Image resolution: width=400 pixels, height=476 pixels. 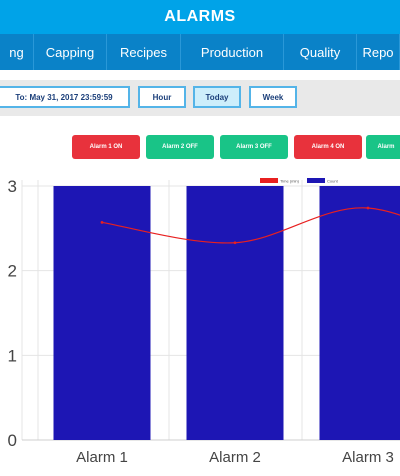 What do you see at coordinates (383, 147) in the screenshot?
I see `alarm-5-status-button: Alarm` at bounding box center [383, 147].